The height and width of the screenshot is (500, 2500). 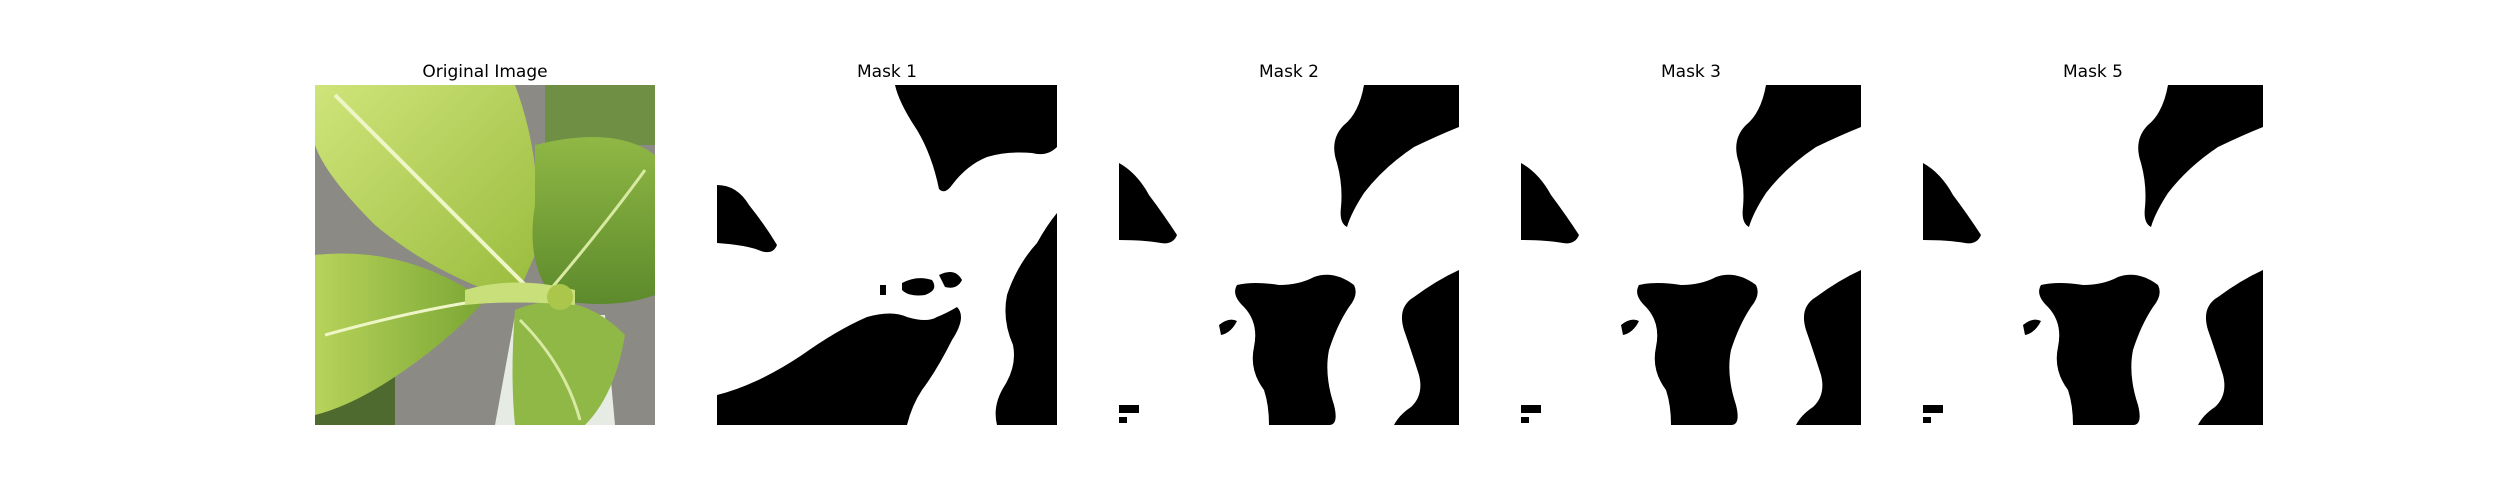 What do you see at coordinates (485, 255) in the screenshot?
I see `leafy-green-plant-photo` at bounding box center [485, 255].